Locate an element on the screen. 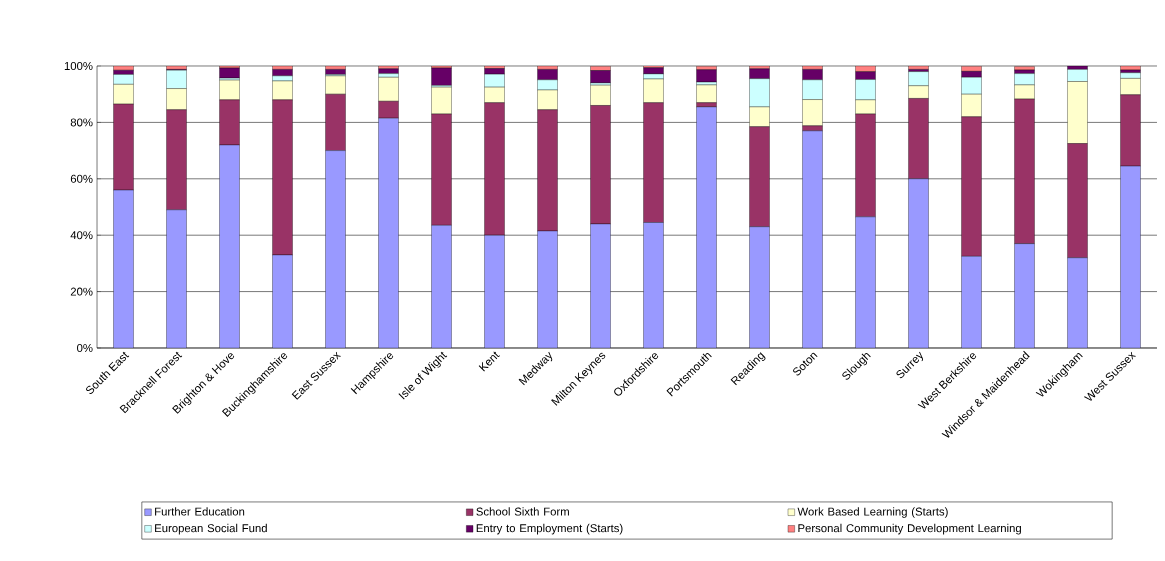 Image resolution: width=1165 pixels, height=561 pixels. legend-label: Further Education is located at coordinates (200, 511).